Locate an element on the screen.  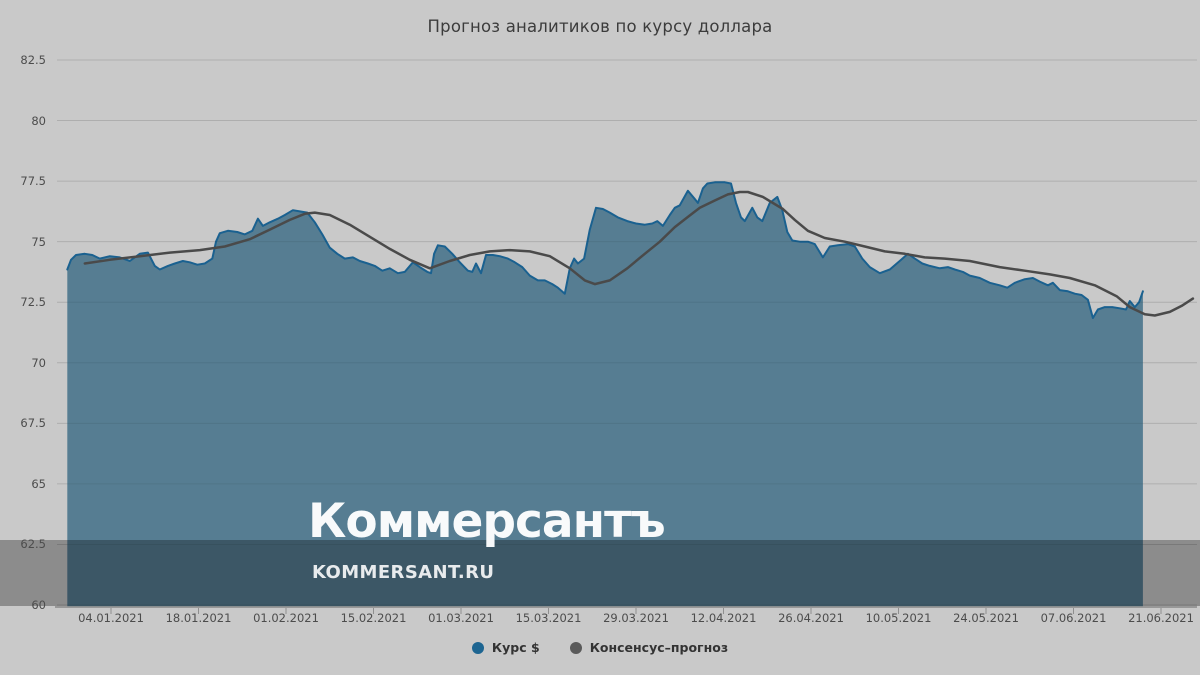
x-axis-label-01.03.2021: 01.03.2021 is located at coordinates (461, 618).